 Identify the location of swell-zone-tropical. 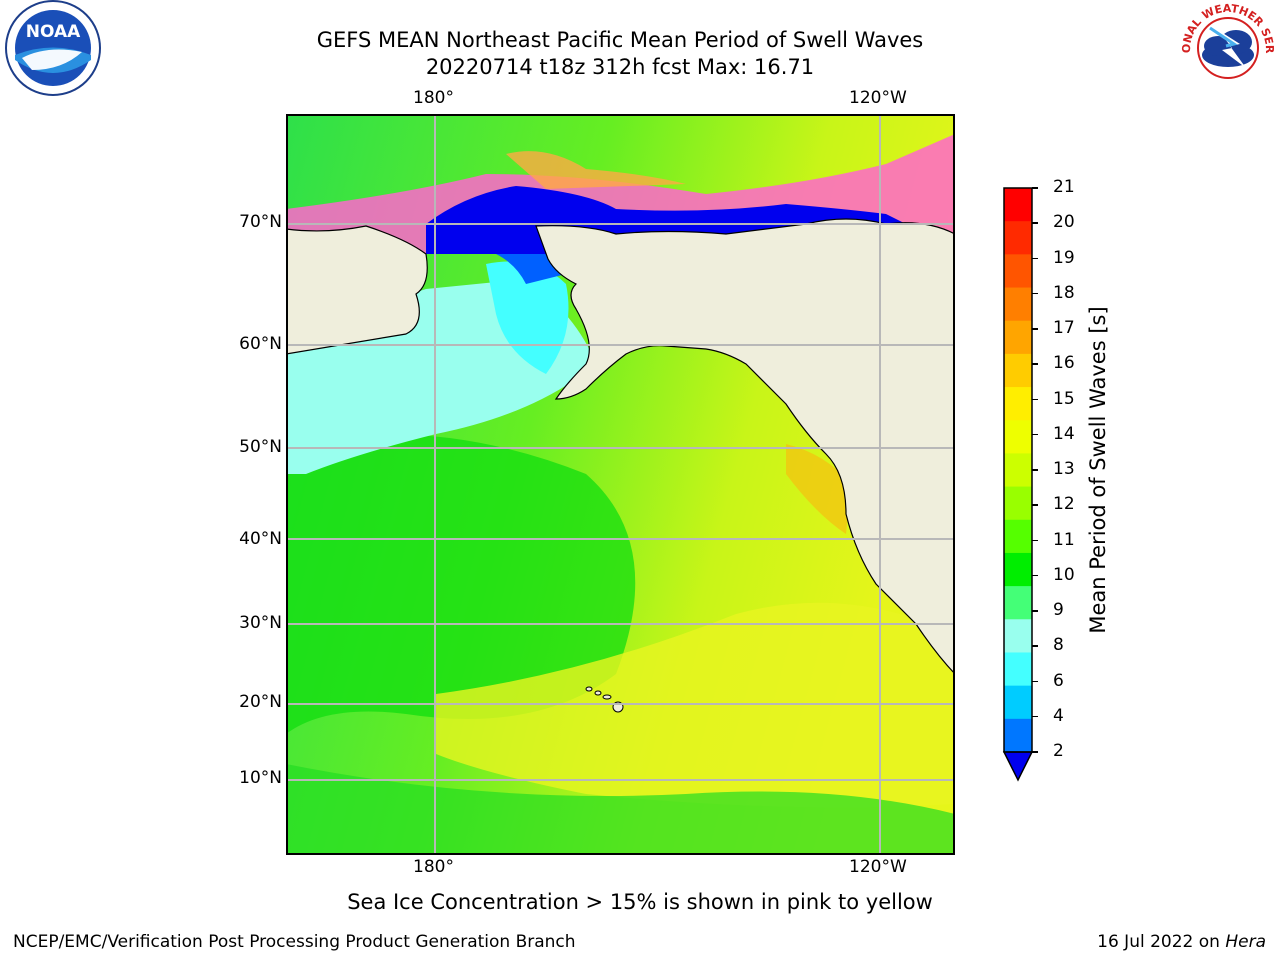
(695, 705).